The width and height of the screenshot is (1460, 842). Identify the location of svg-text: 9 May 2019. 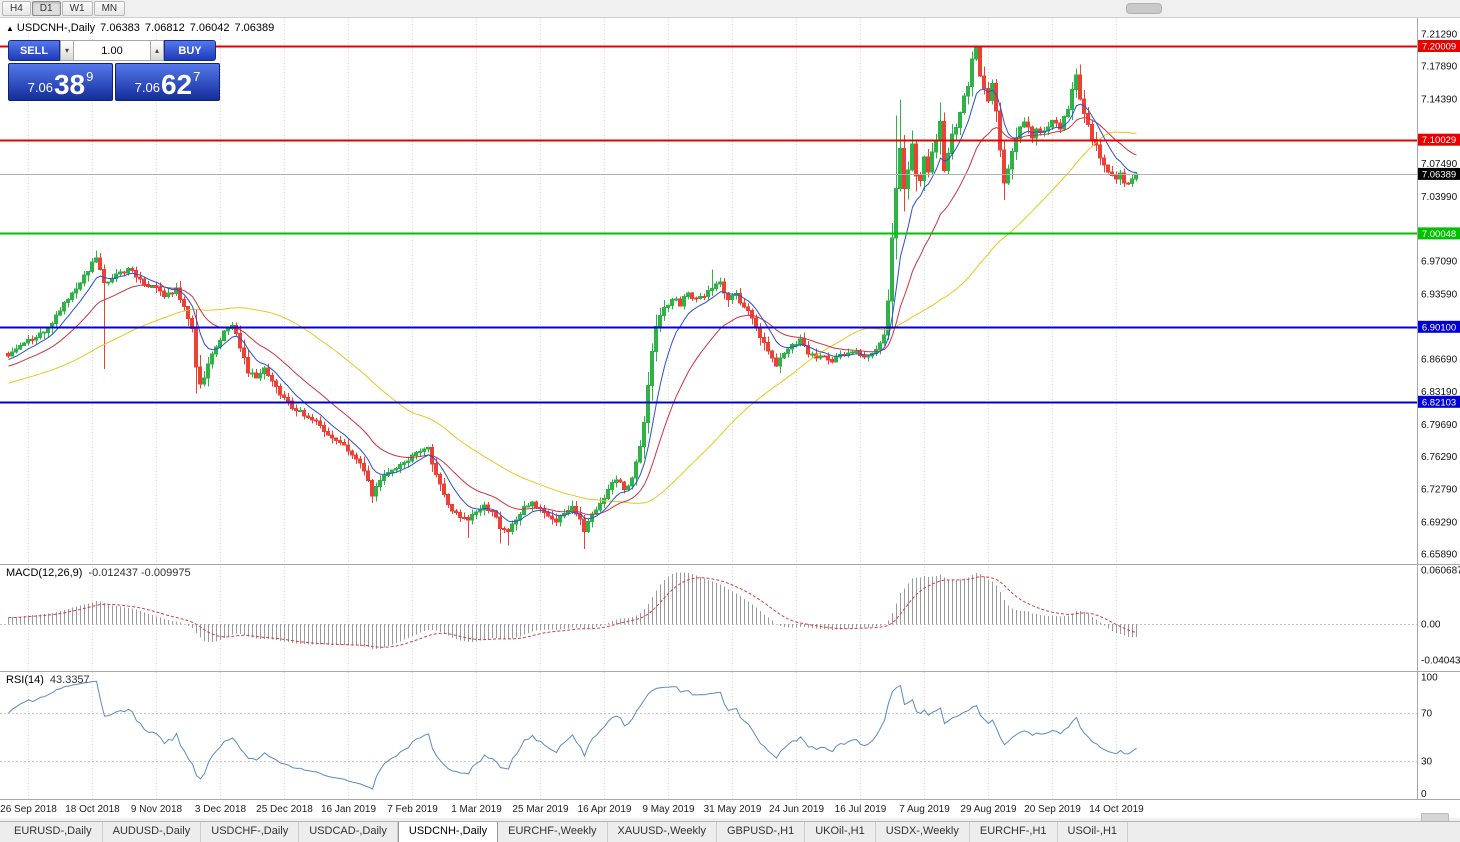
(668, 809).